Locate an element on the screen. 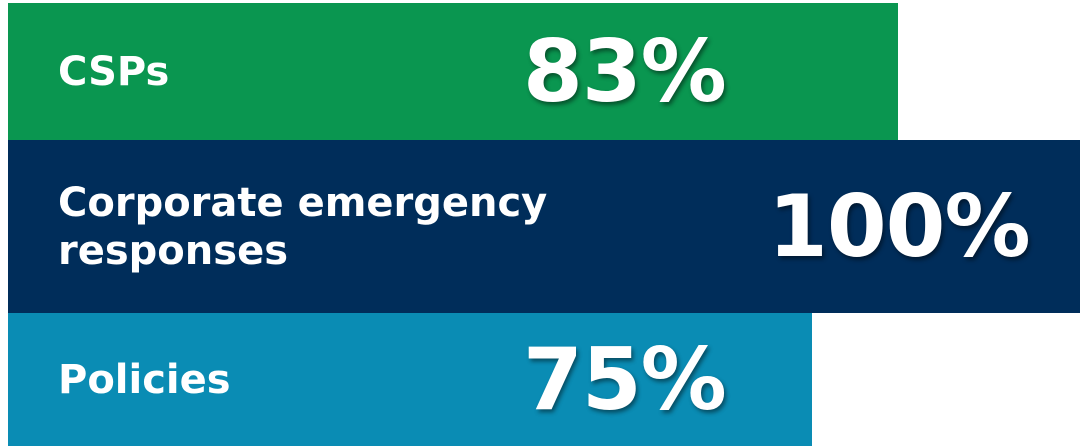 The image size is (1087, 448). bar-value-label: 100% is located at coordinates (899, 226).